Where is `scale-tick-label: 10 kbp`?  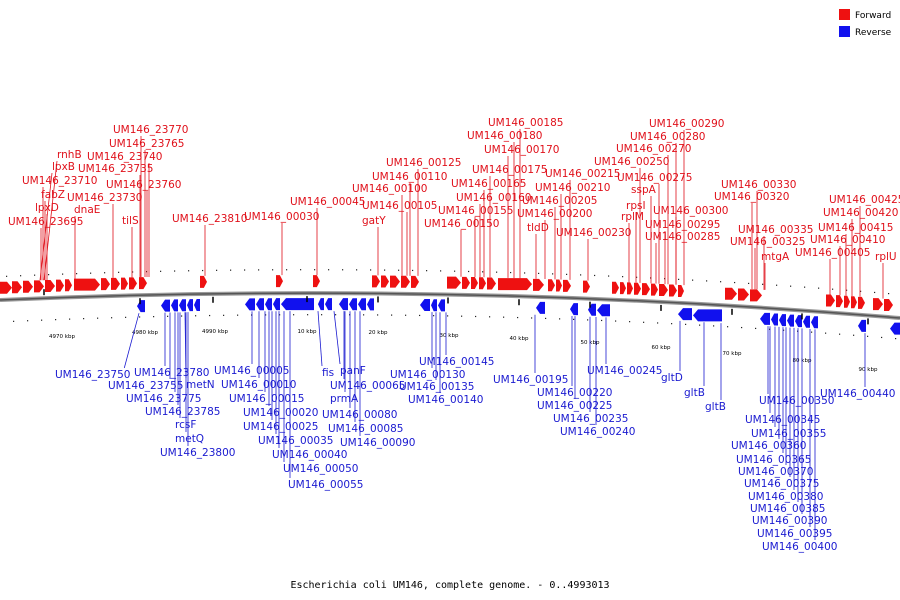 scale-tick-label: 10 kbp is located at coordinates (307, 332).